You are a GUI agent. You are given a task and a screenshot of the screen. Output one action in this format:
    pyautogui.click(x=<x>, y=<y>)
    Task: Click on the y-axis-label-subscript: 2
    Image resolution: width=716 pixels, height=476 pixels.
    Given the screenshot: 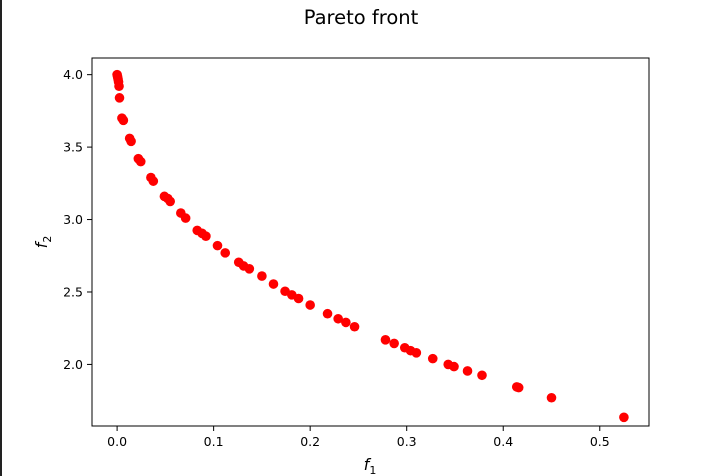 What is the action you would take?
    pyautogui.click(x=47, y=239)
    